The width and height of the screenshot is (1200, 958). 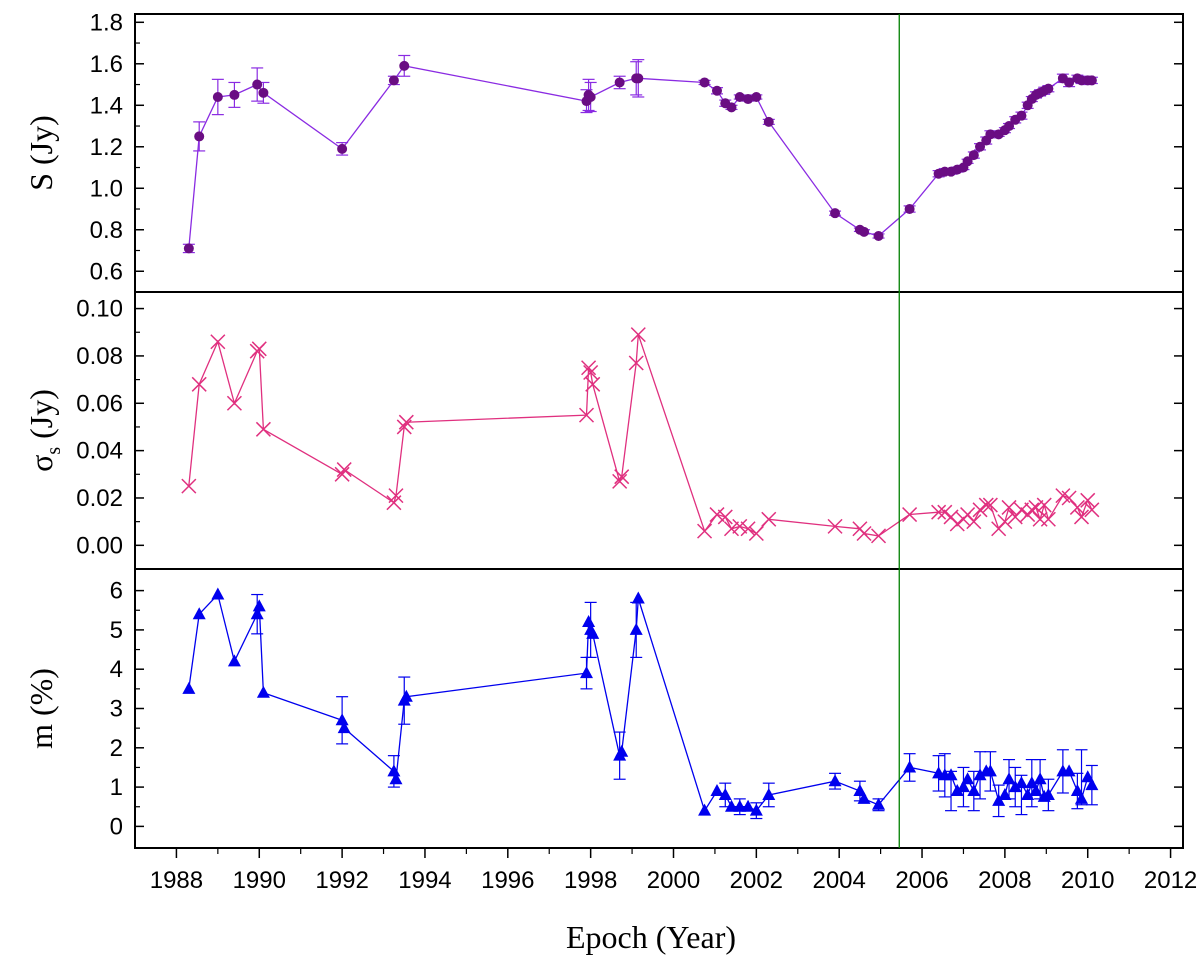 I want to click on y-tick-label: 1.4, so click(x=106, y=105).